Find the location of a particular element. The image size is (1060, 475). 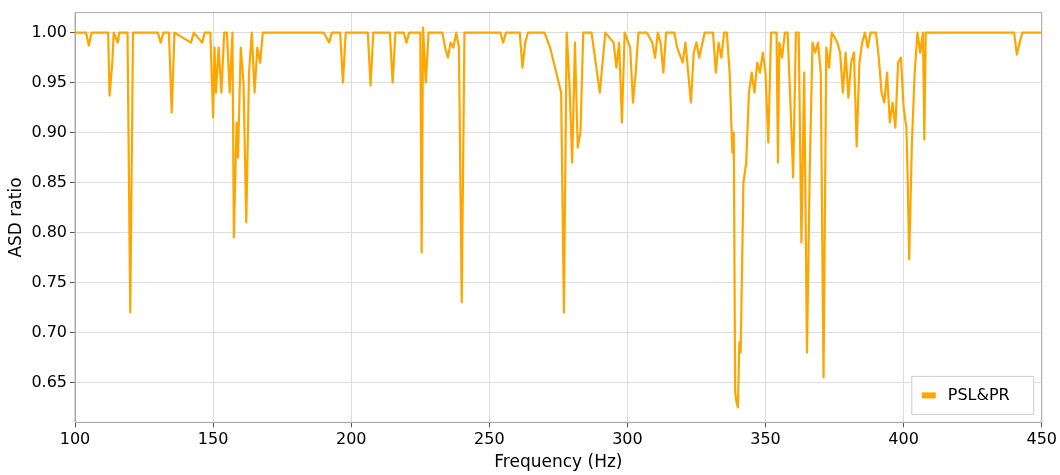

x-tick-label: 400 is located at coordinates (903, 439).